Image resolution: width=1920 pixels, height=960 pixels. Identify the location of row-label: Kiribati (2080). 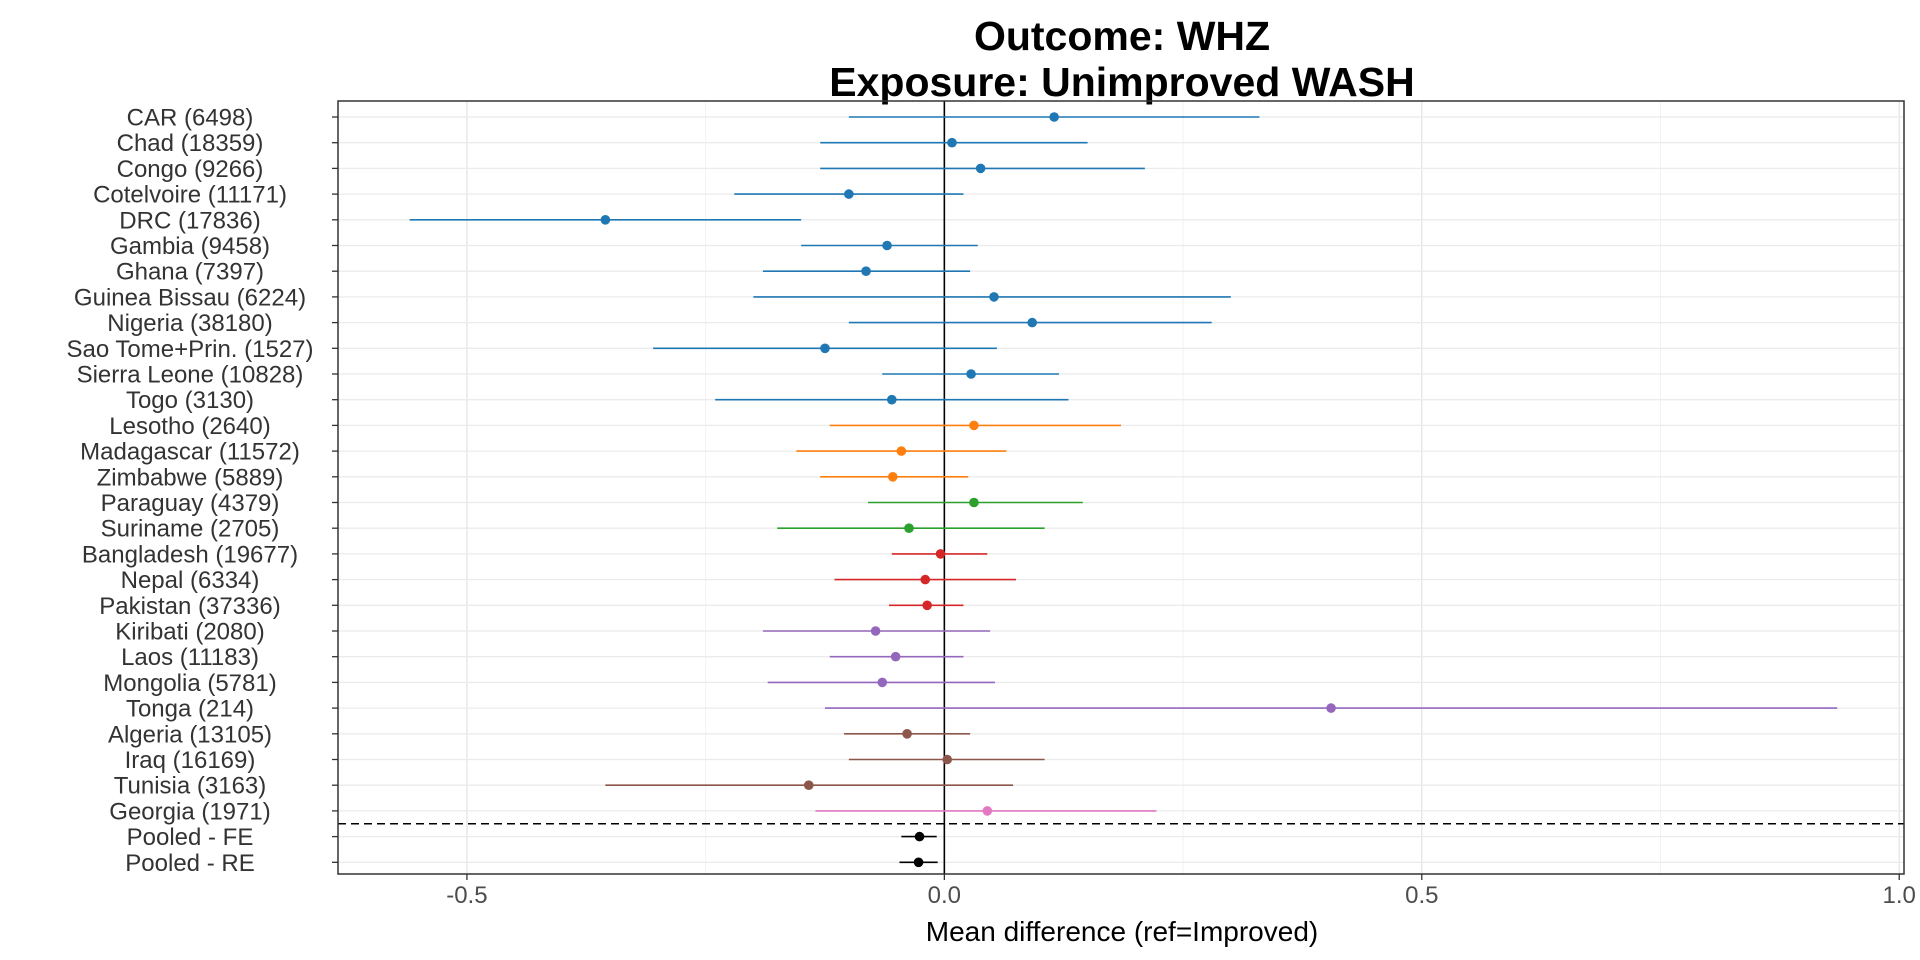
(189, 632).